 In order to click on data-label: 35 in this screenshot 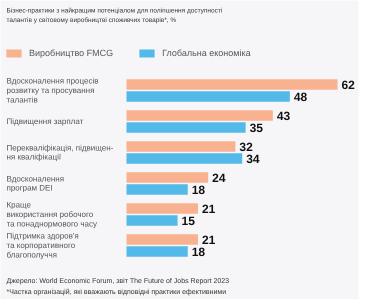, I will do `click(257, 128)`.